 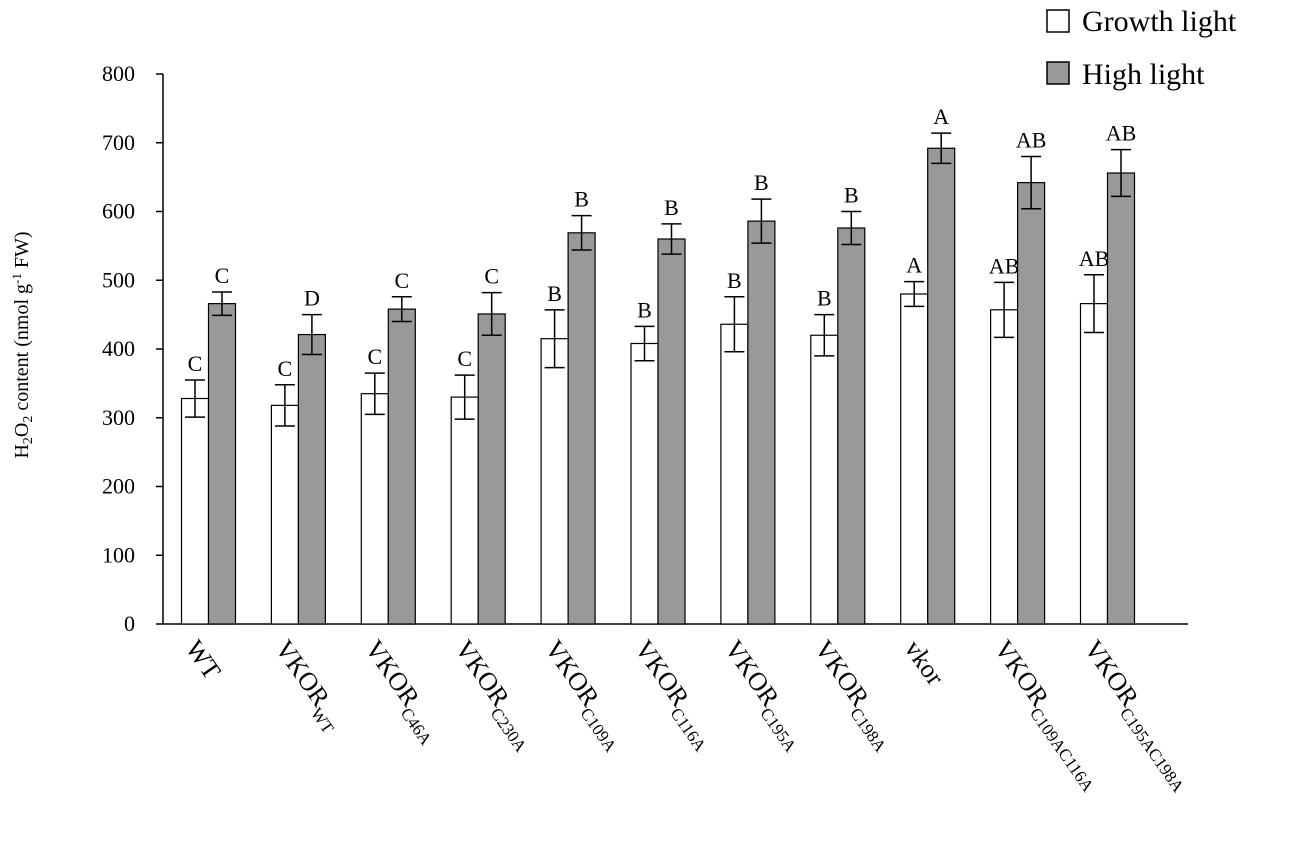 I want to click on y-tick-label: 800, so click(x=118, y=73).